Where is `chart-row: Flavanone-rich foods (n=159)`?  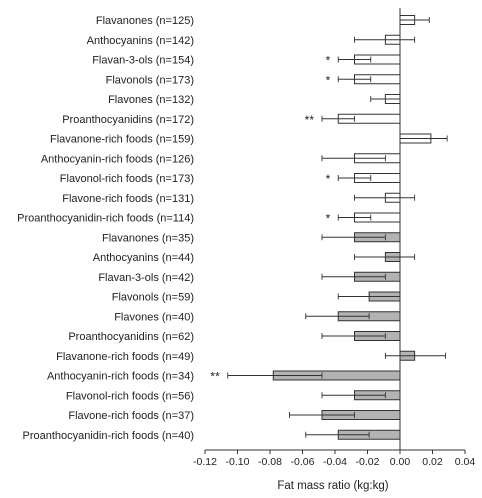 chart-row: Flavanone-rich foods (n=159) is located at coordinates (249, 139).